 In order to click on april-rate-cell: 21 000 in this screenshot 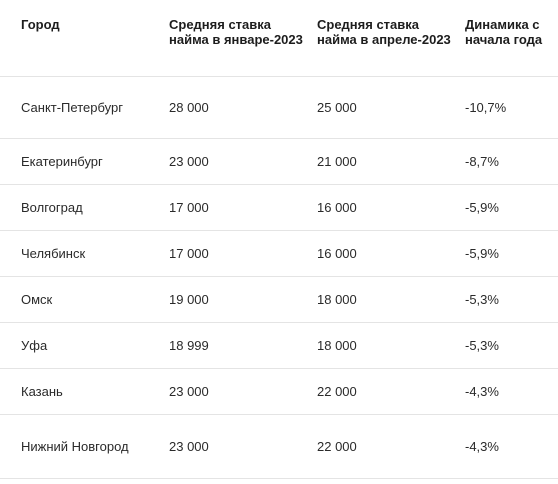, I will do `click(337, 161)`.